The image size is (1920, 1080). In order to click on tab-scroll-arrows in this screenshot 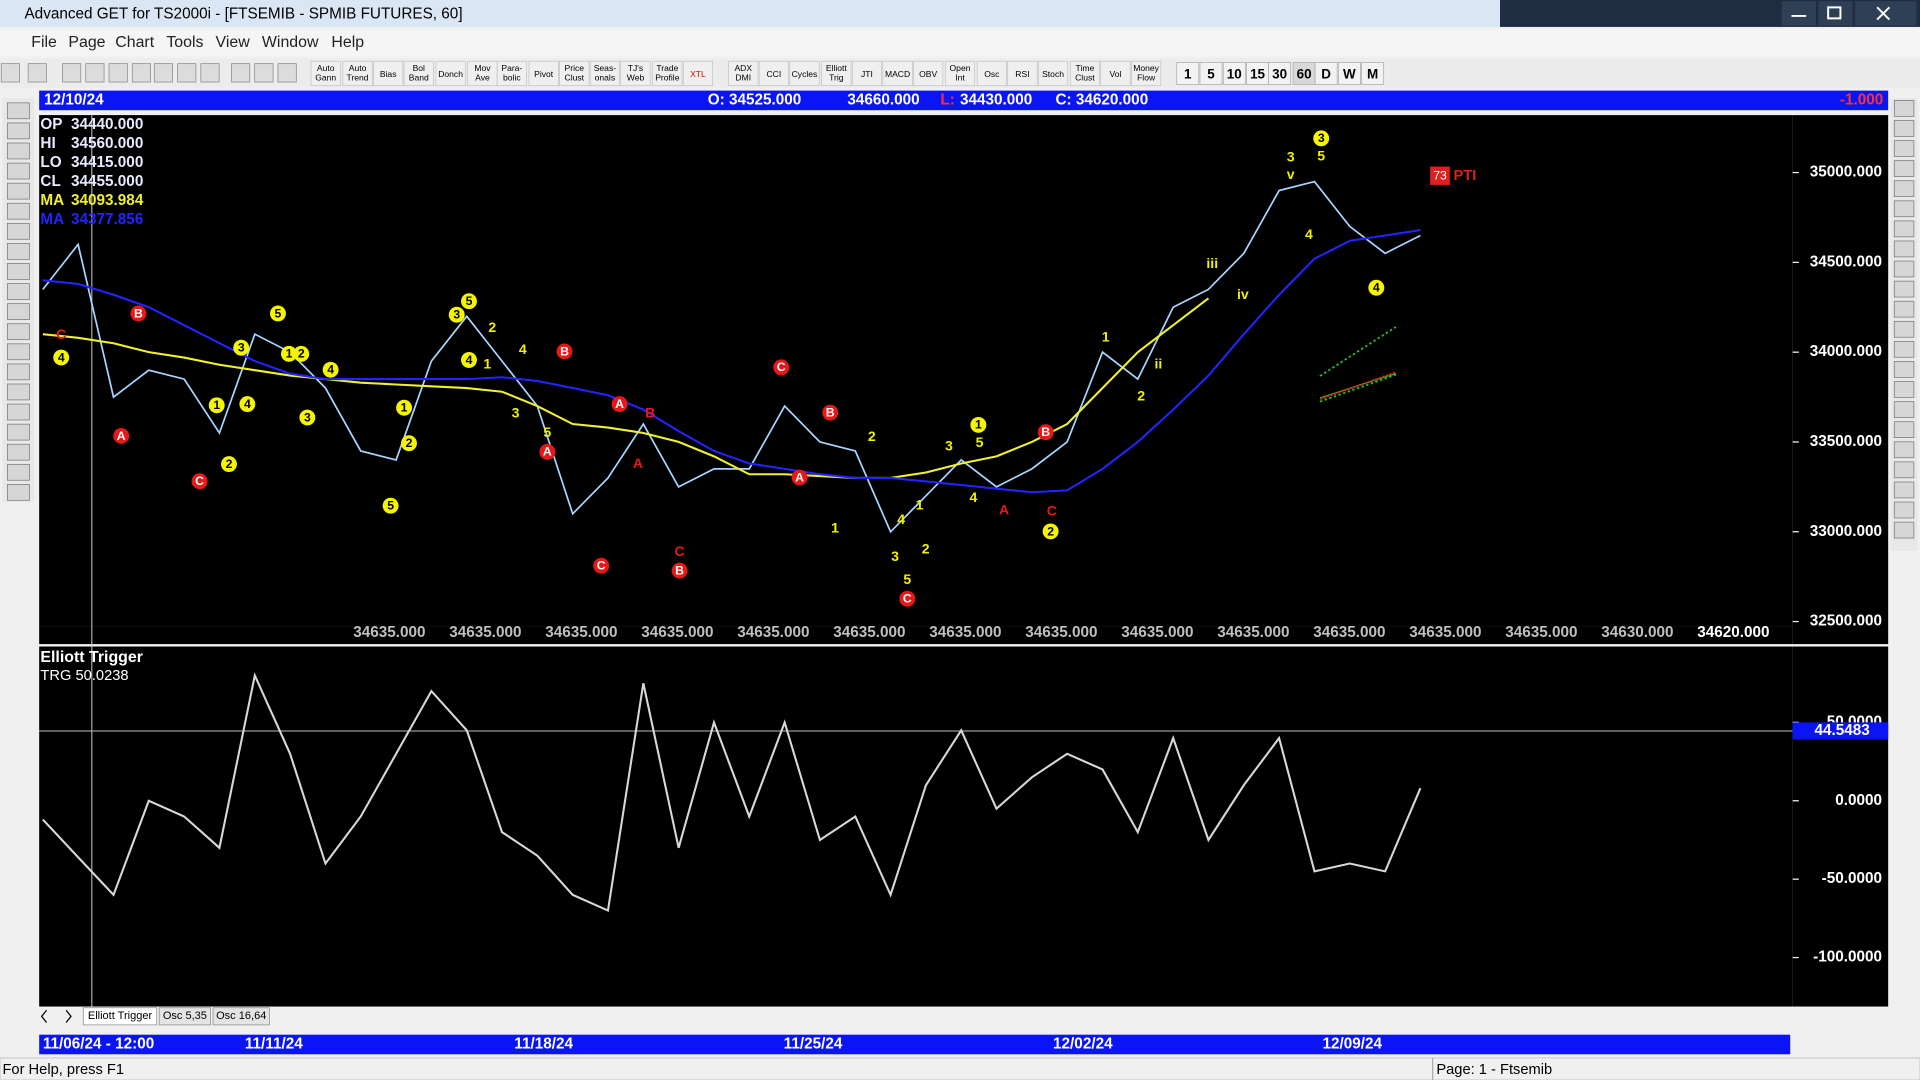, I will do `click(56, 1016)`.